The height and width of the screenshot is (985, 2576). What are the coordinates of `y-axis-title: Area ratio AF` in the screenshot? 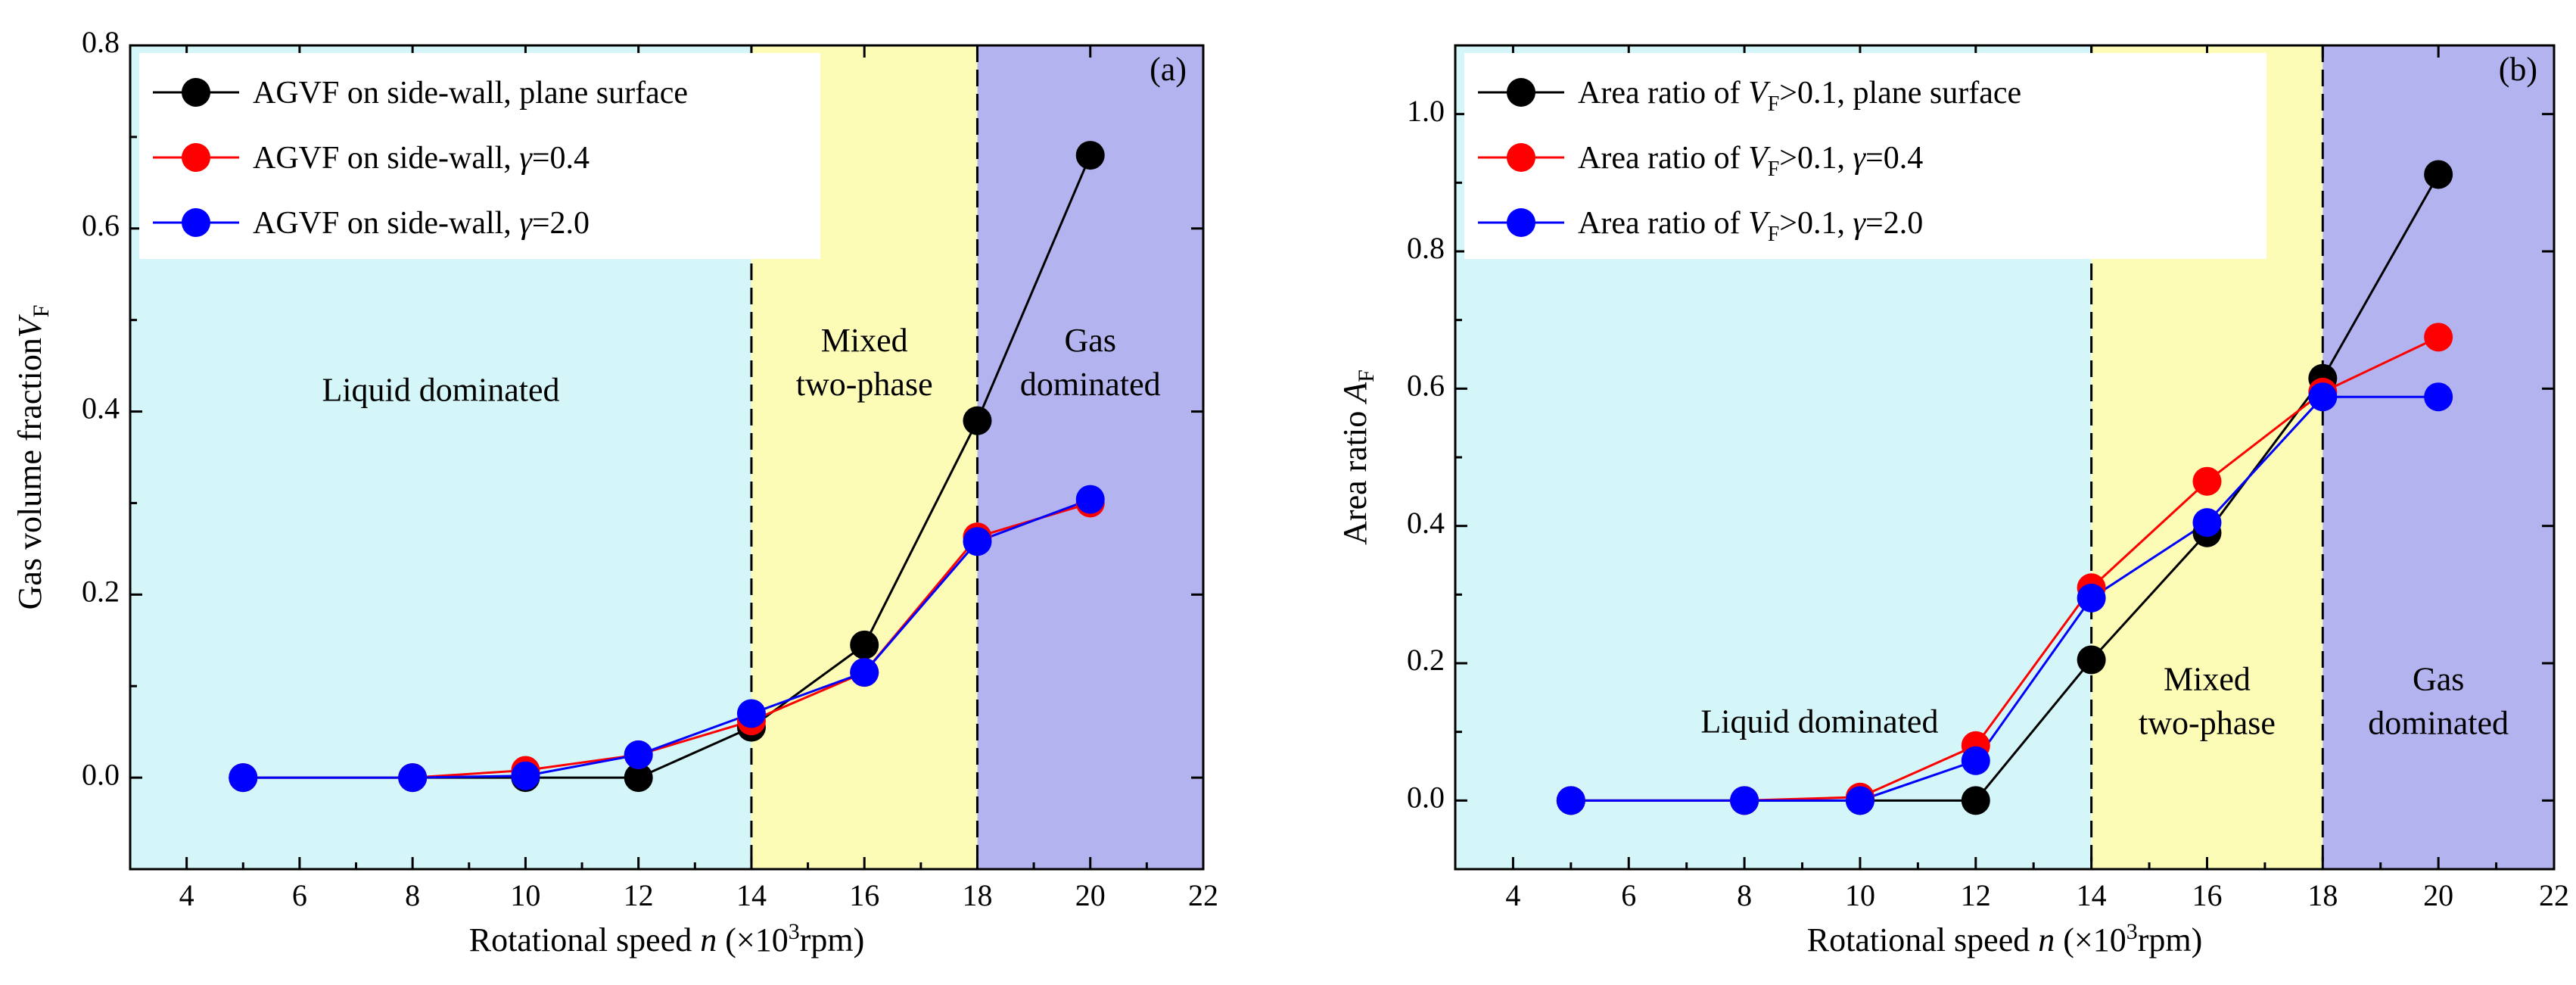 It's located at (1358, 457).